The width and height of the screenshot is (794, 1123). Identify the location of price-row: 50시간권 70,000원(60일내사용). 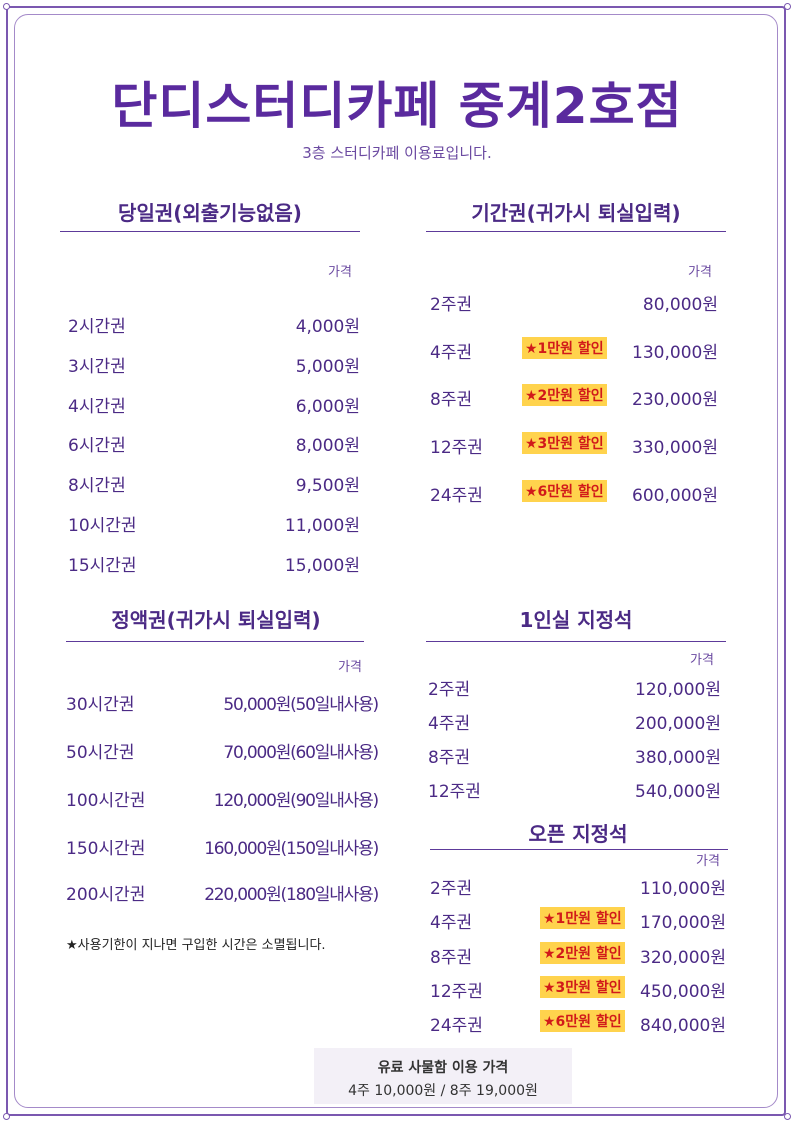
(222, 751).